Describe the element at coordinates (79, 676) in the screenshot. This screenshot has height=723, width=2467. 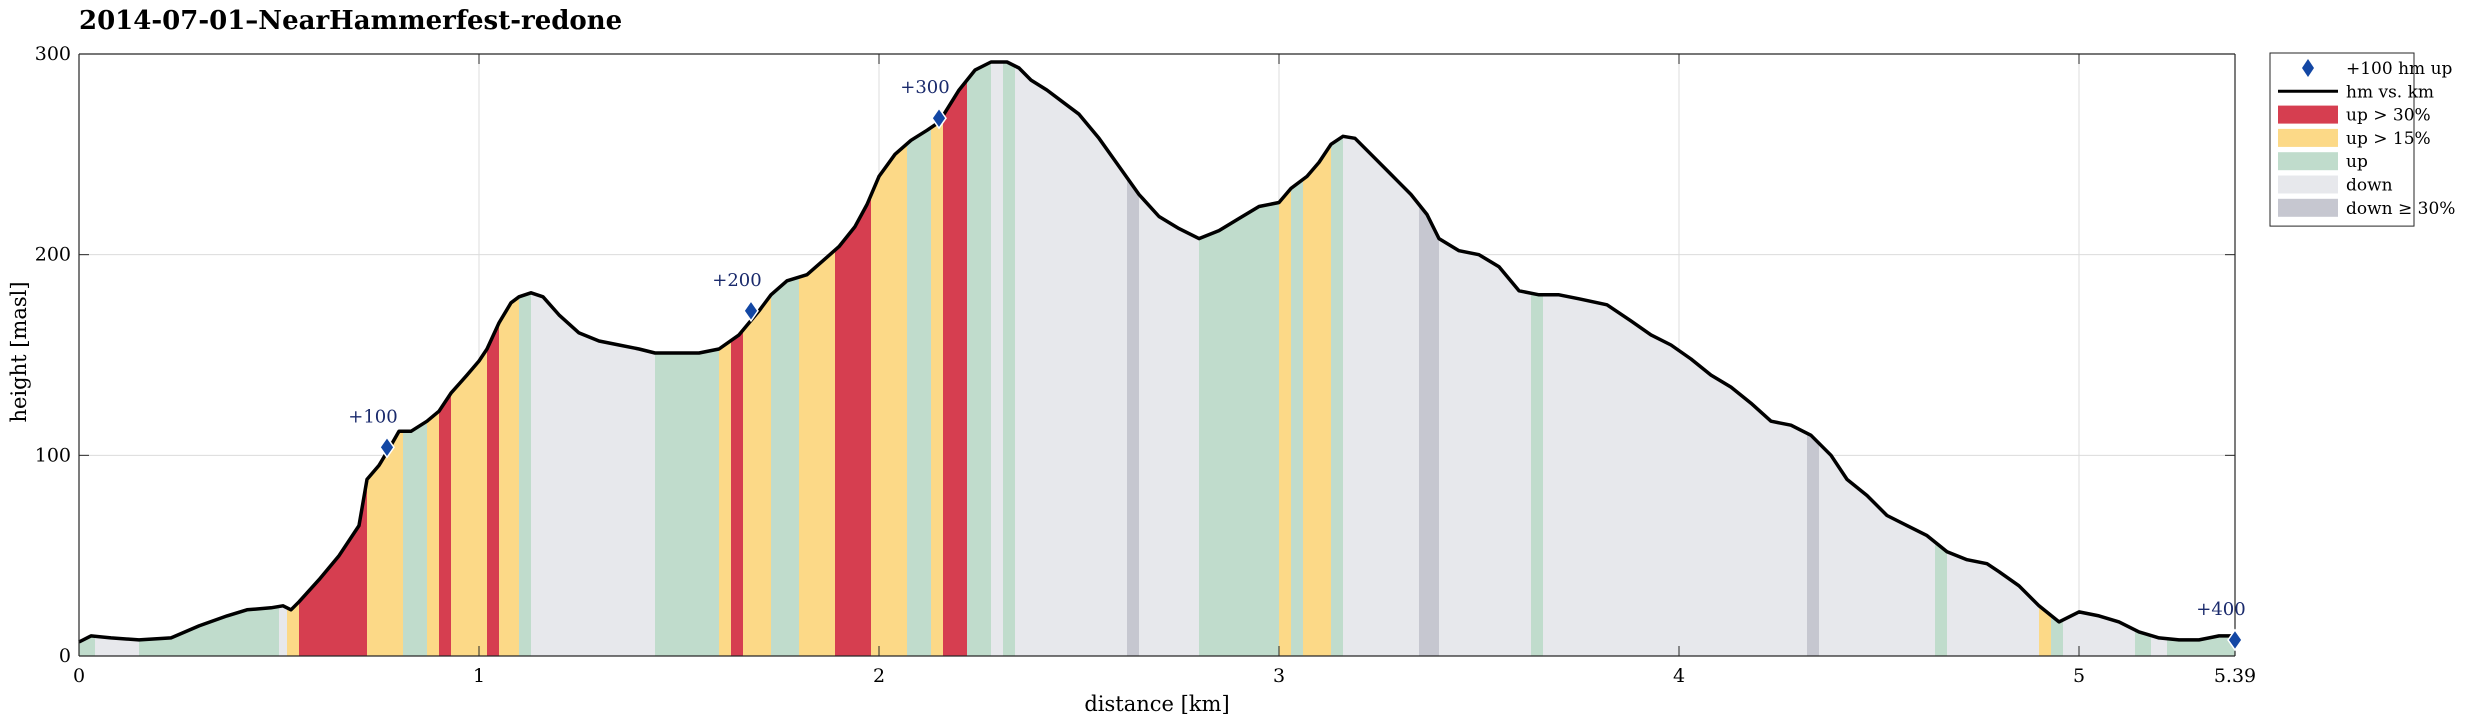
I see `x-tick-label: 0` at that location.